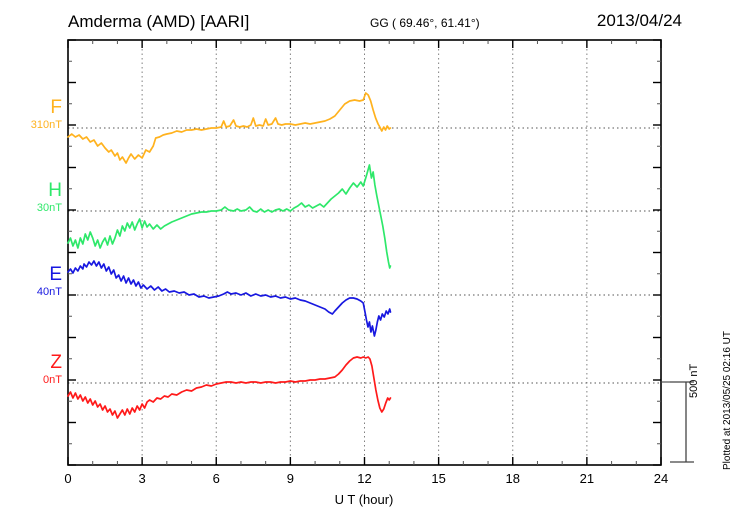  What do you see at coordinates (425, 23) in the screenshot?
I see `geographic-coordinates: GG ( 69.46°, 61.41°)` at bounding box center [425, 23].